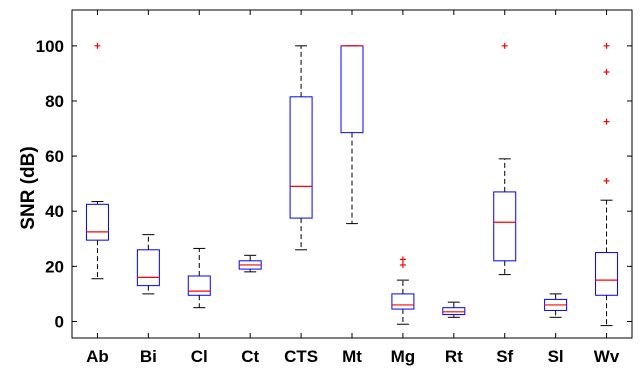 The height and width of the screenshot is (370, 643). I want to click on y-axis-label: SNR (dB), so click(28, 187).